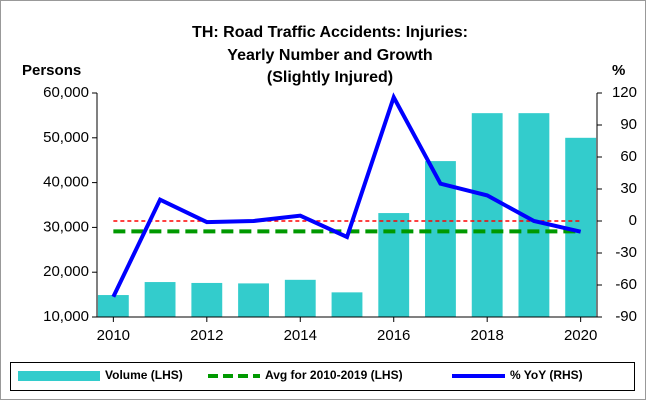  What do you see at coordinates (113, 335) in the screenshot?
I see `x-tick-label: 2010` at bounding box center [113, 335].